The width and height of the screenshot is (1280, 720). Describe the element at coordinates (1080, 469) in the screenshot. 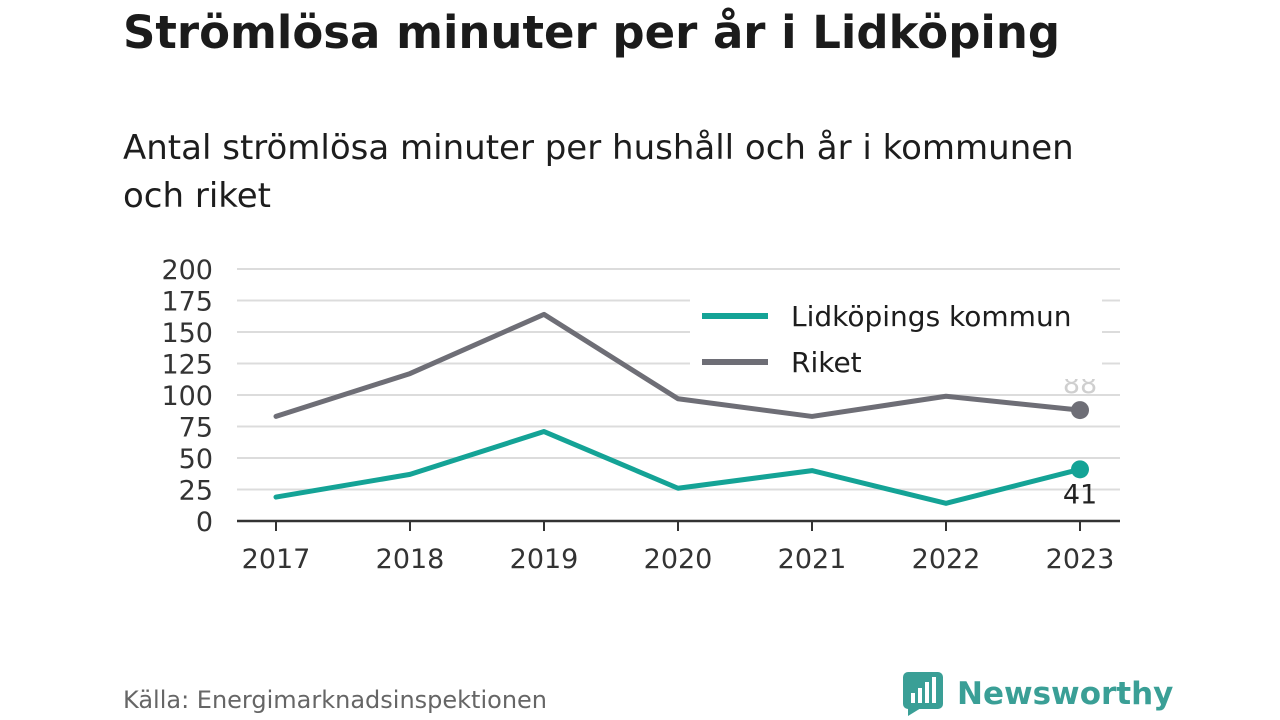

I see `end-point-lidkoping` at that location.